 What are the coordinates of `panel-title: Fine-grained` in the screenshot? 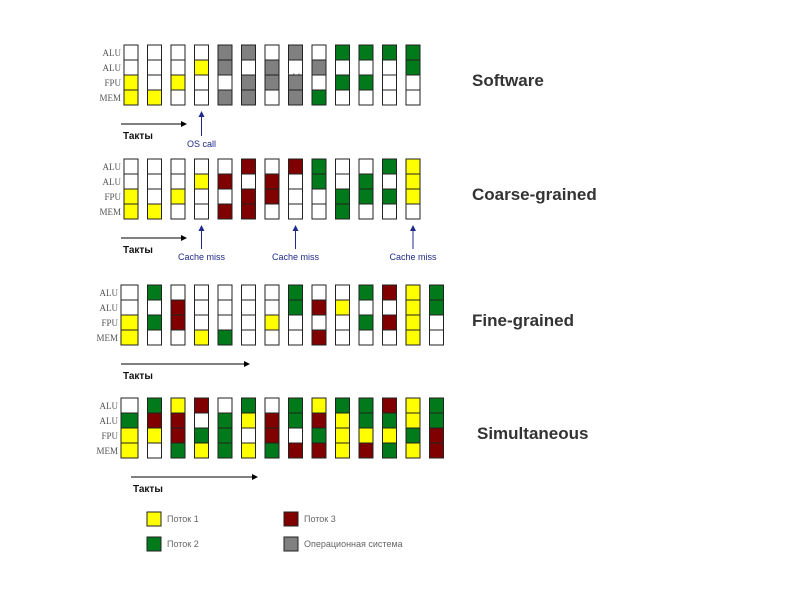 It's located at (523, 320).